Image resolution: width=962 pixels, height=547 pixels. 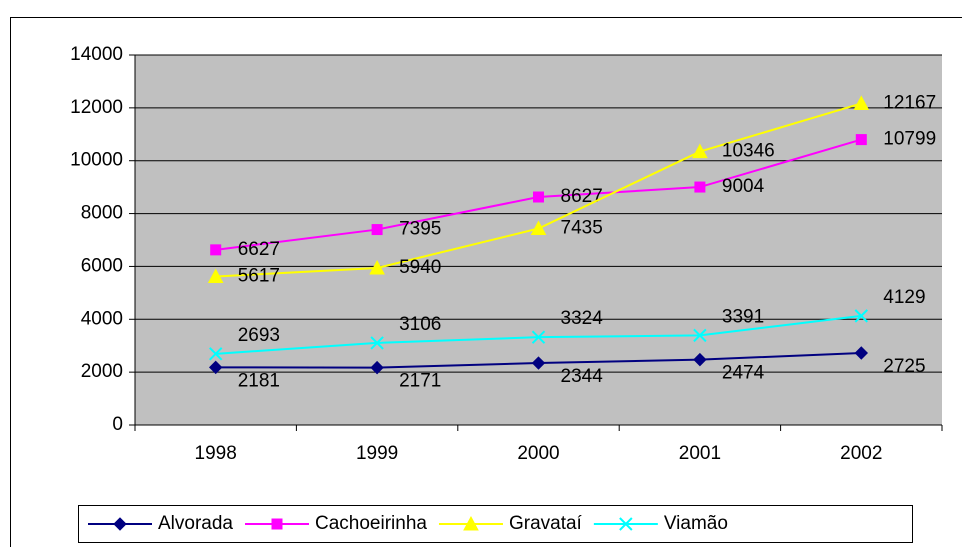 What do you see at coordinates (909, 139) in the screenshot?
I see `data-label: 10799` at bounding box center [909, 139].